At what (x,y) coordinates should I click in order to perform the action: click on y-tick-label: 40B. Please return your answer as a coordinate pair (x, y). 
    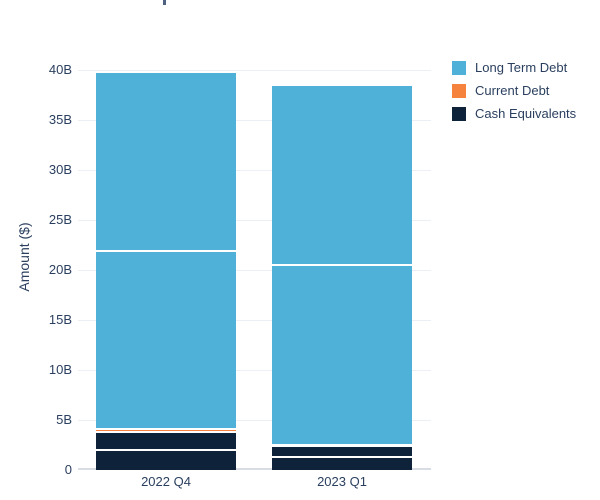
    Looking at the image, I should click on (60, 69).